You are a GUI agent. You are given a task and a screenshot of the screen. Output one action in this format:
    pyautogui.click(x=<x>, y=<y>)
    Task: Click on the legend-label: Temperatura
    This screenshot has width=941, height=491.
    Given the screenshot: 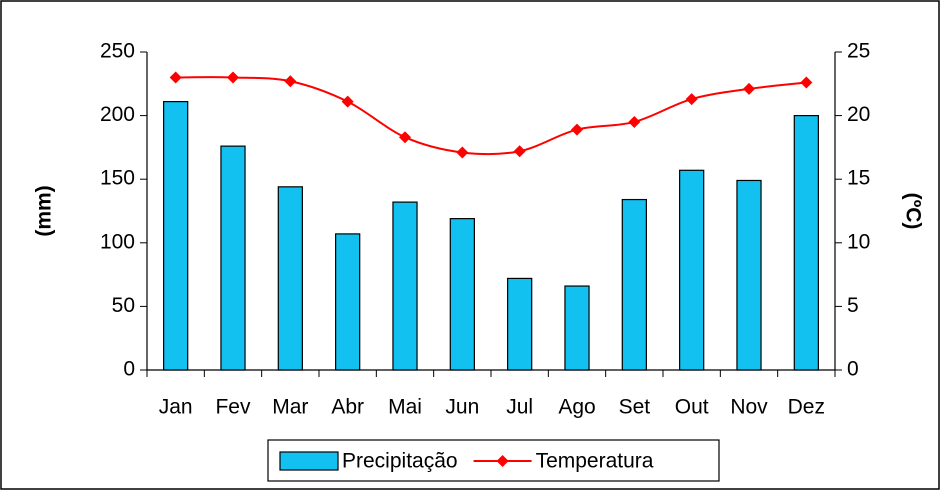 What is the action you would take?
    pyautogui.click(x=595, y=461)
    